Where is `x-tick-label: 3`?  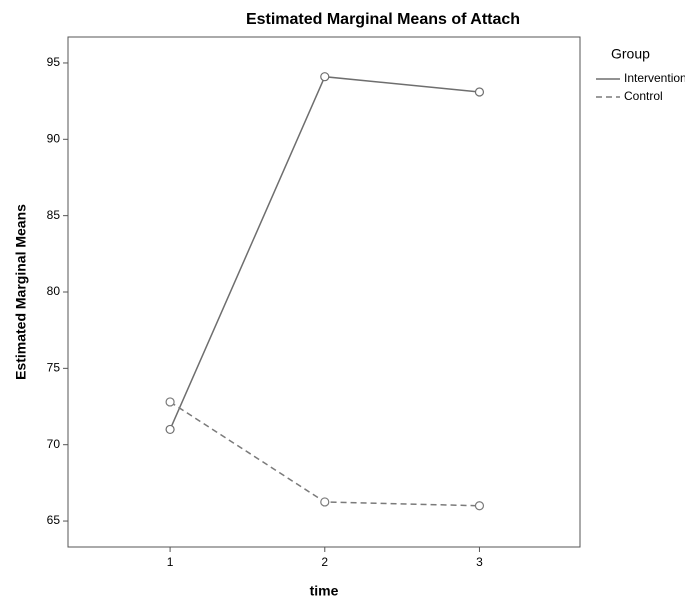 x-tick-label: 3 is located at coordinates (479, 562).